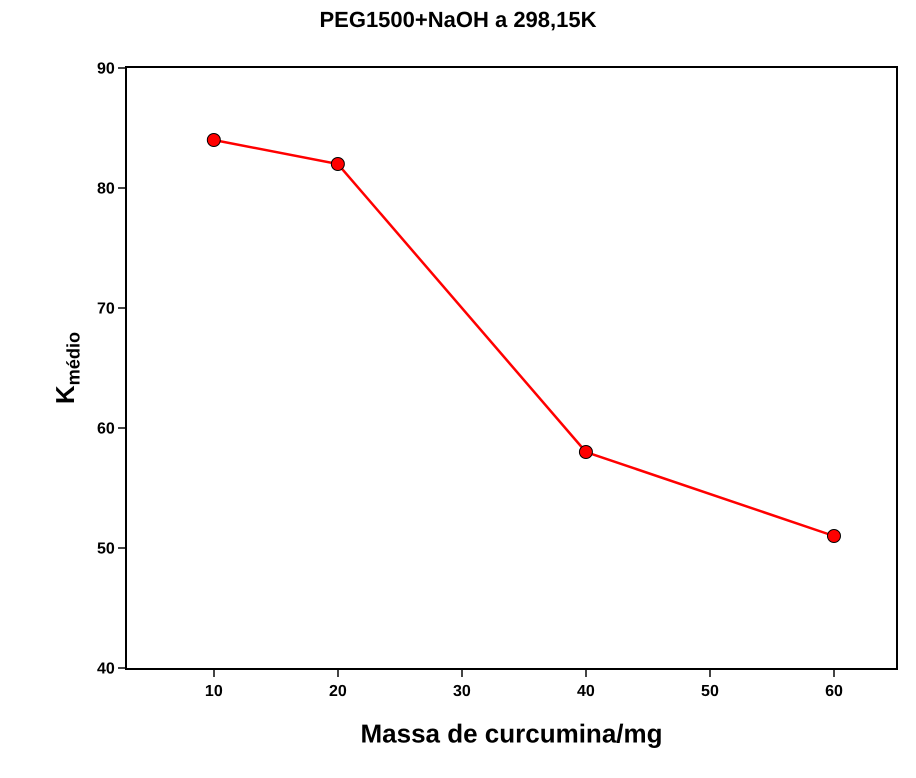 The image size is (916, 778). What do you see at coordinates (106, 309) in the screenshot?
I see `y-tick-label: 70` at bounding box center [106, 309].